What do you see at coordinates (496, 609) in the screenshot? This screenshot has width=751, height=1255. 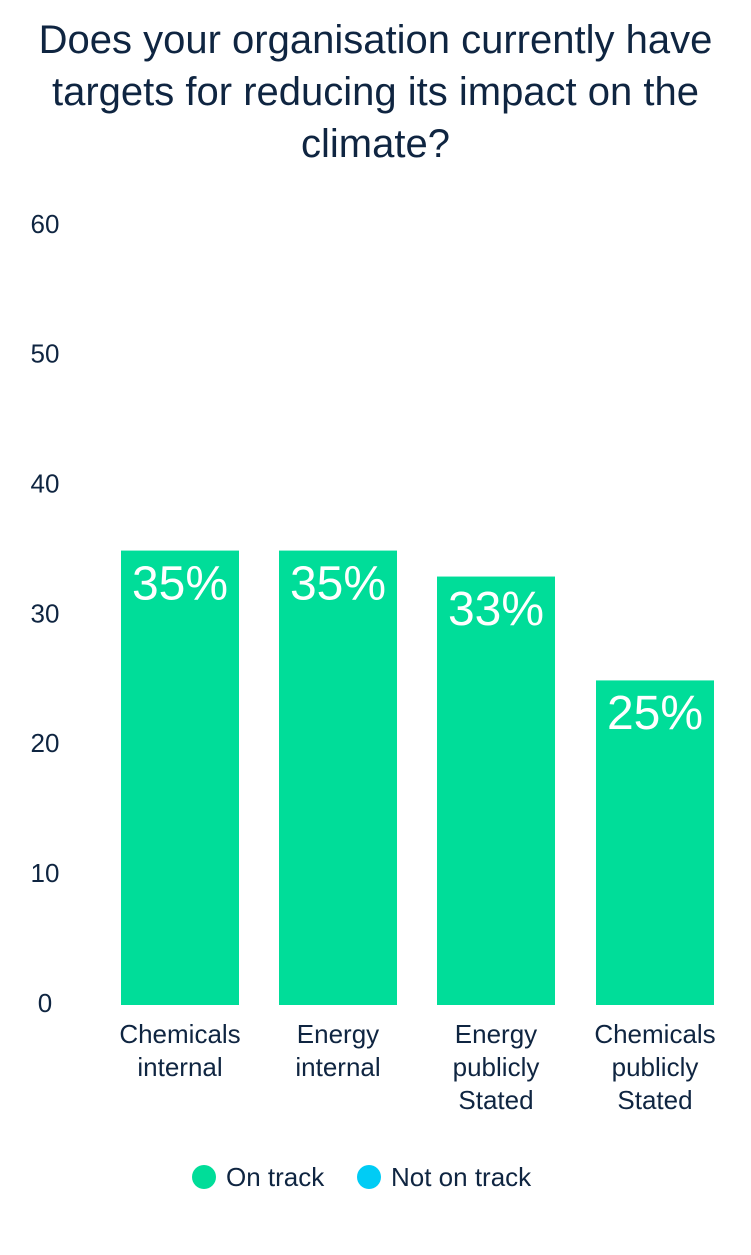 I see `value-label: 33%` at bounding box center [496, 609].